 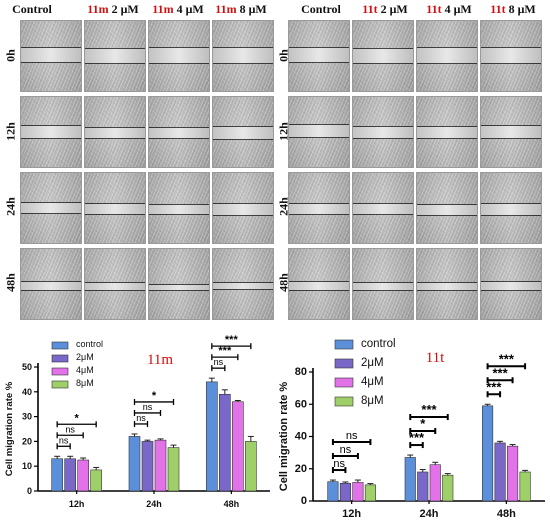 I want to click on y-tick-label: 80, so click(x=301, y=372).